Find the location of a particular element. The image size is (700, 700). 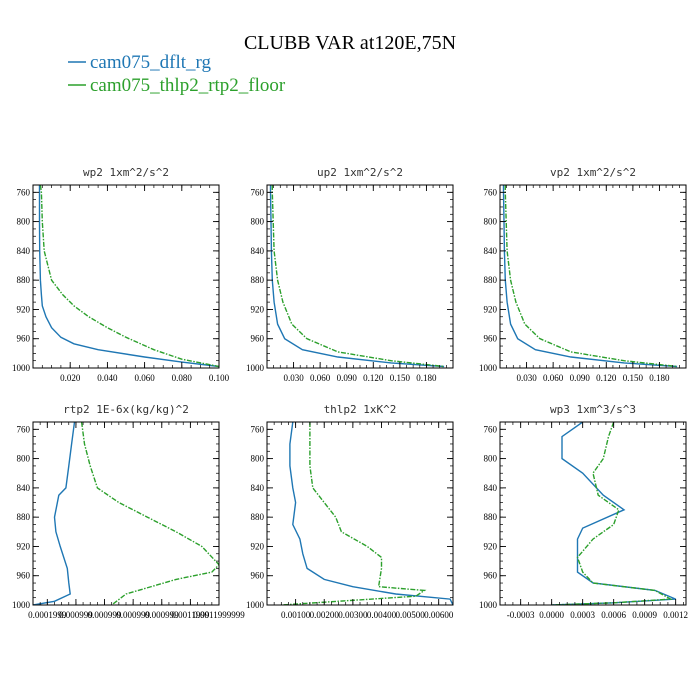

x-tick-label: 0.0000 is located at coordinates (551, 615).